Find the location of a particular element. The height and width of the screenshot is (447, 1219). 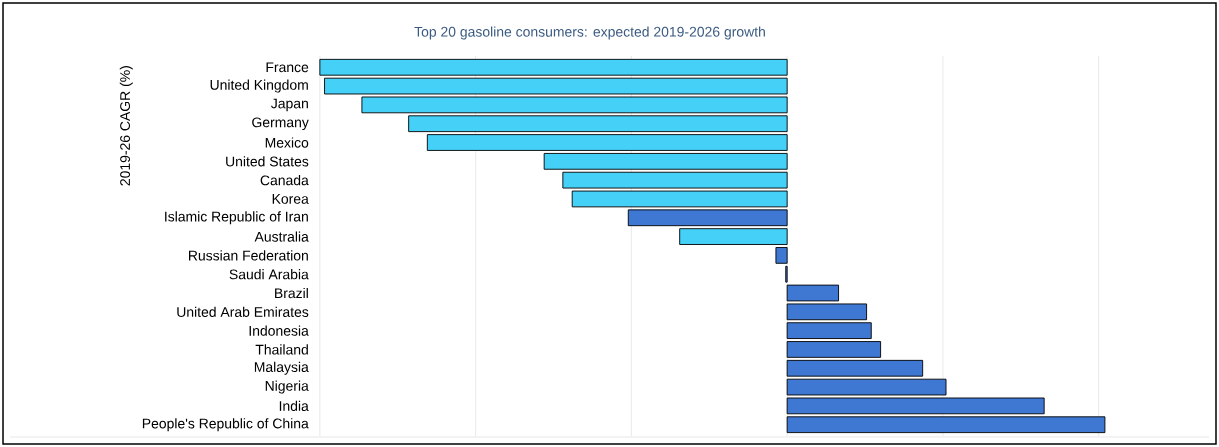

y-tick-label: Saudi Arabia is located at coordinates (269, 274).